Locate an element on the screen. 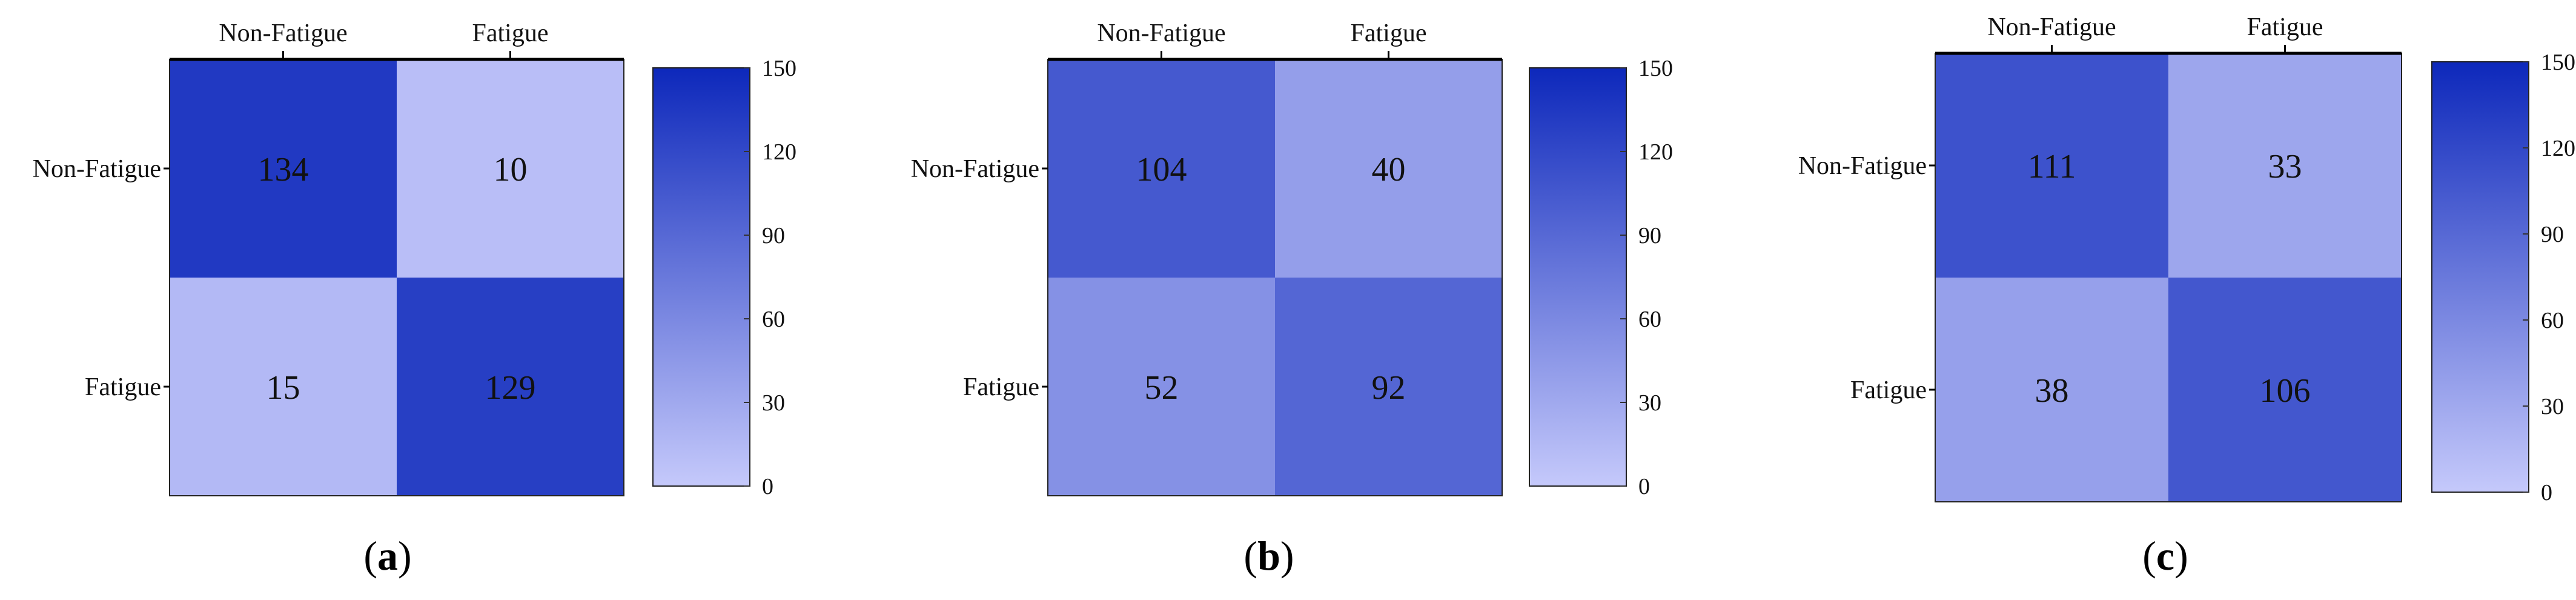 Image resolution: width=2576 pixels, height=600 pixels. panel-label: (a) is located at coordinates (387, 556).